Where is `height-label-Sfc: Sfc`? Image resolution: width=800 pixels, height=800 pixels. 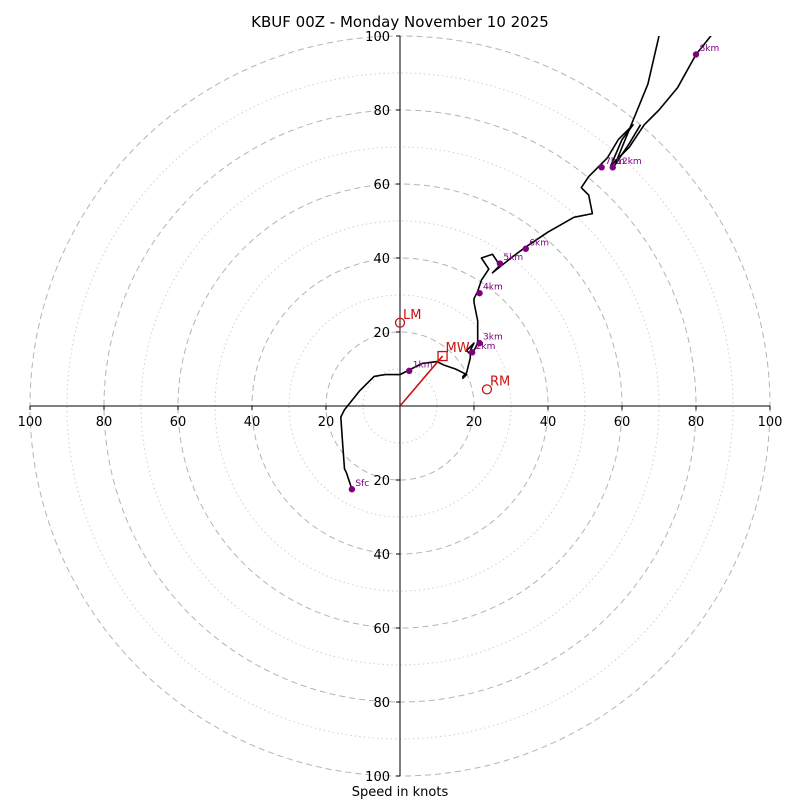 height-label-Sfc: Sfc is located at coordinates (362, 484).